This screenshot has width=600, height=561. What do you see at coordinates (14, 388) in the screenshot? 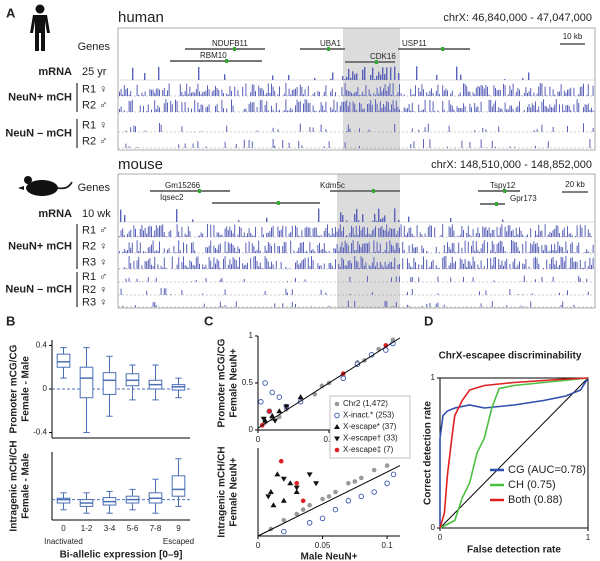
I see `y-axis-label: Promoter mCG/CG` at bounding box center [14, 388].